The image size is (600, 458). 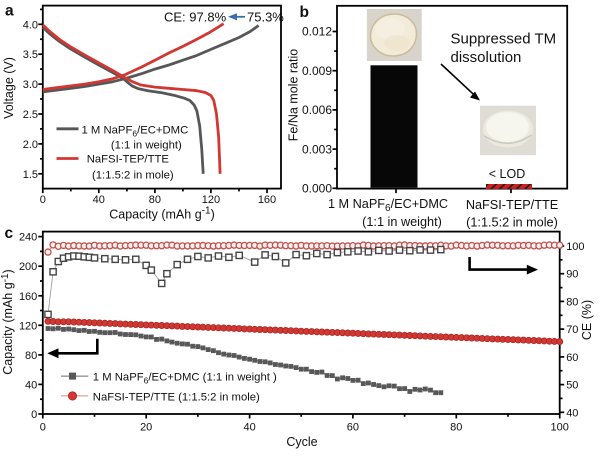 What do you see at coordinates (304, 12) in the screenshot?
I see `svg-text: b` at bounding box center [304, 12].